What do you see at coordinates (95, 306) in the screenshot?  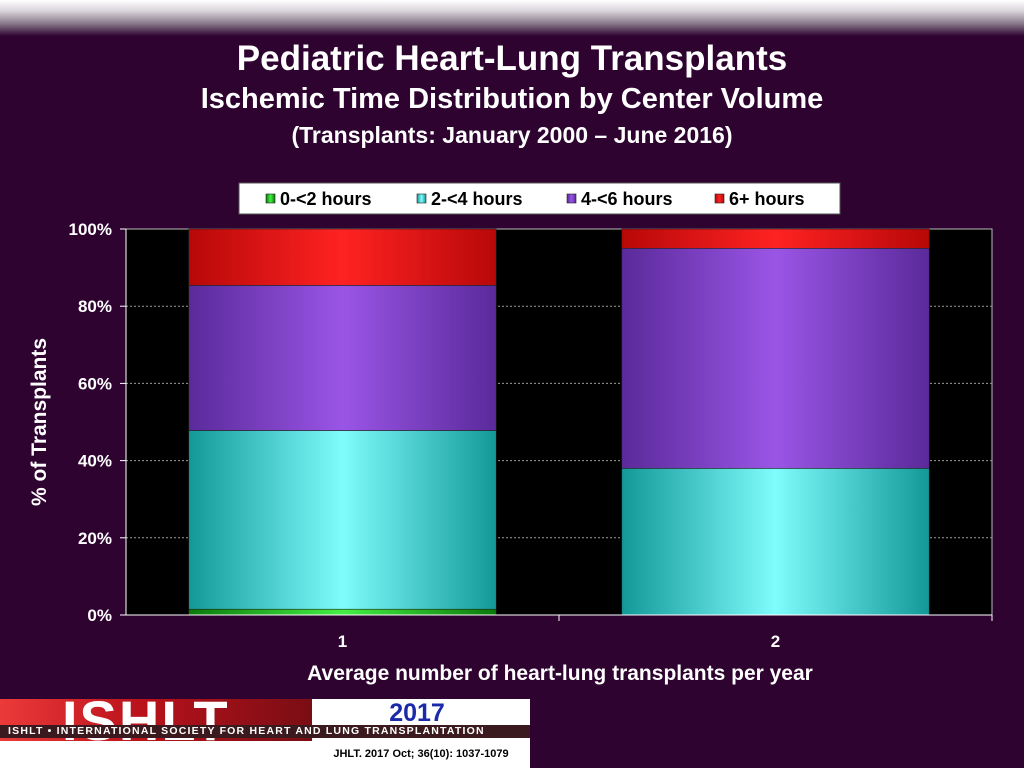 I see `y-tick-label: 80%` at bounding box center [95, 306].